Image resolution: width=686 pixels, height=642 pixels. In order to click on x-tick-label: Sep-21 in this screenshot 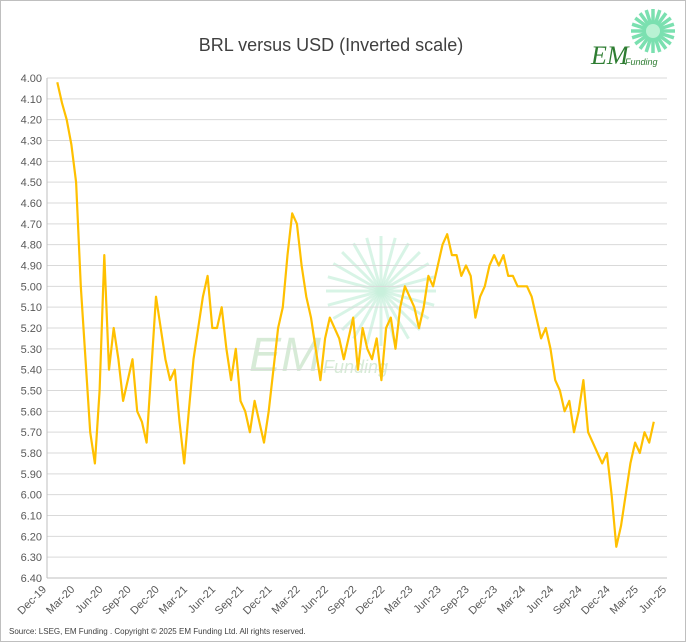, I will do `click(230, 601)`.